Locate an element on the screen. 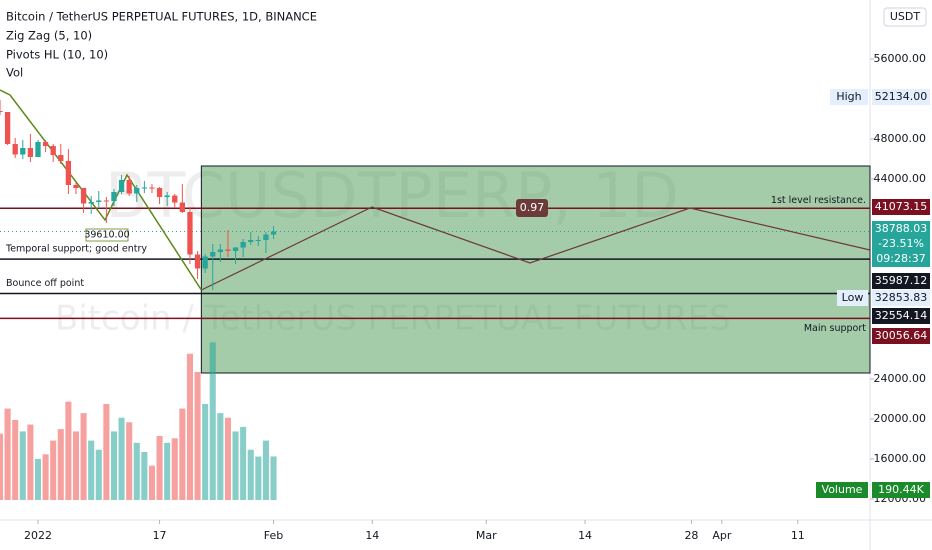 Image resolution: width=932 pixels, height=550 pixels. currency: USDT is located at coordinates (905, 16).